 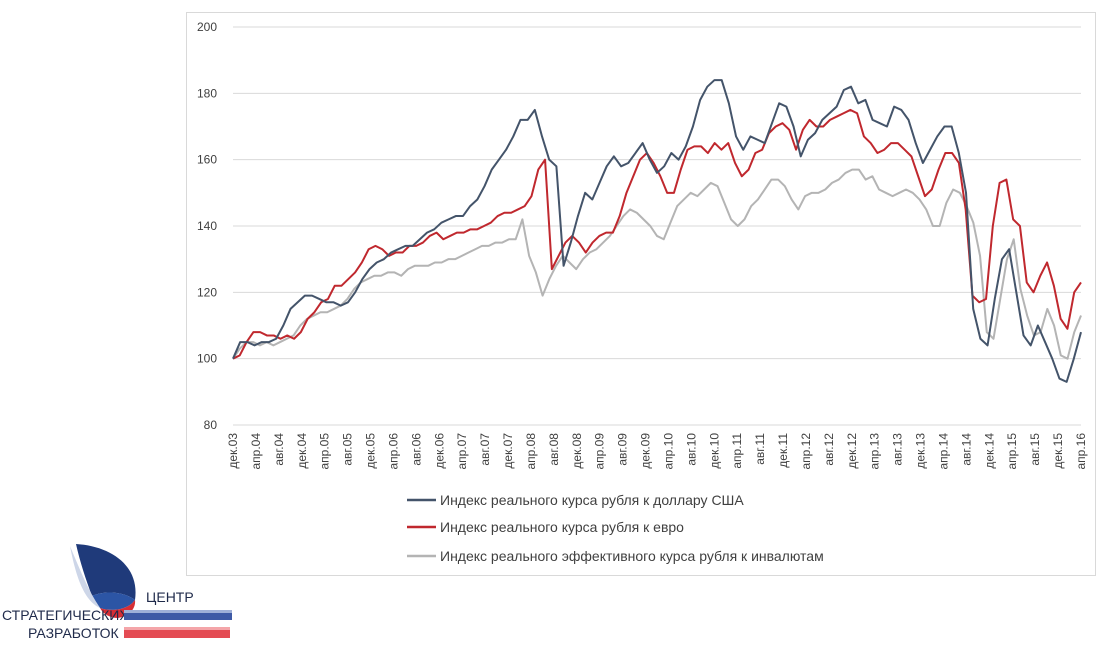 What do you see at coordinates (117, 592) in the screenshot?
I see `csr-logo: ЦЕНТР СТРАТЕГИЧЕСКИХ РАЗРАБОТОК` at bounding box center [117, 592].